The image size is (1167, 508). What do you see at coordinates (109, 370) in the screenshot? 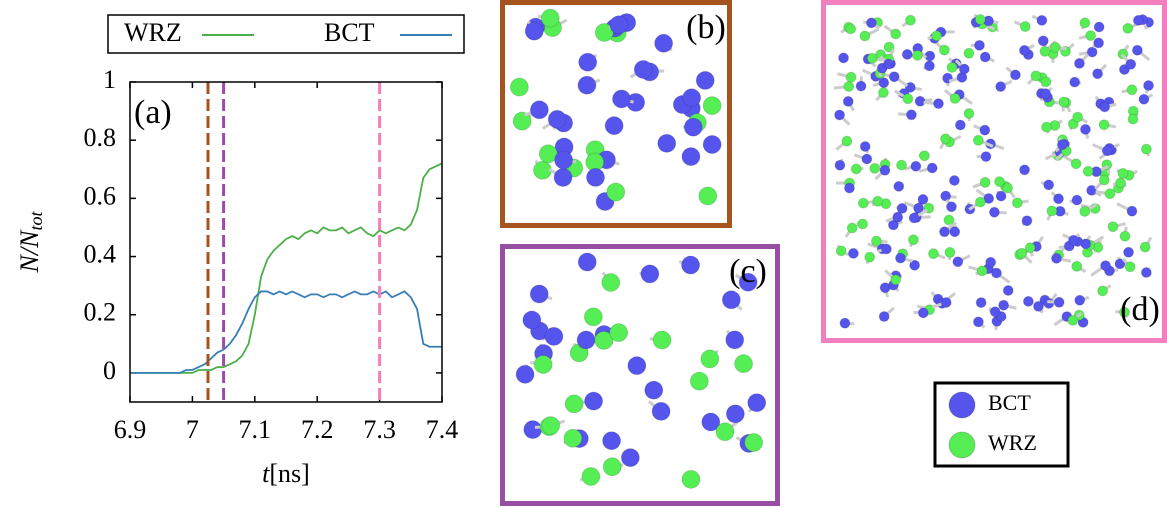
I see `y-tick-label: 0` at bounding box center [109, 370].